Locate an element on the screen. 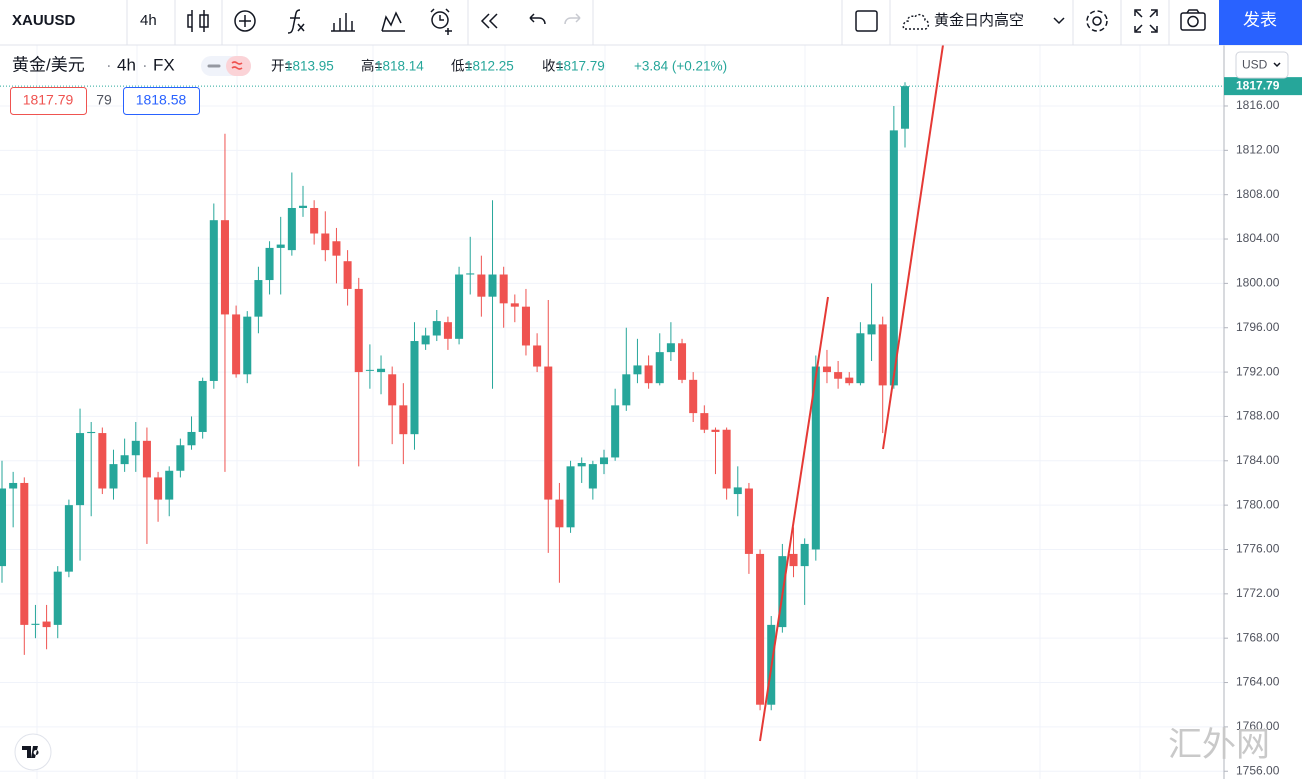 Image resolution: width=1302 pixels, height=779 pixels. legend-value: 1817.79 is located at coordinates (580, 66).